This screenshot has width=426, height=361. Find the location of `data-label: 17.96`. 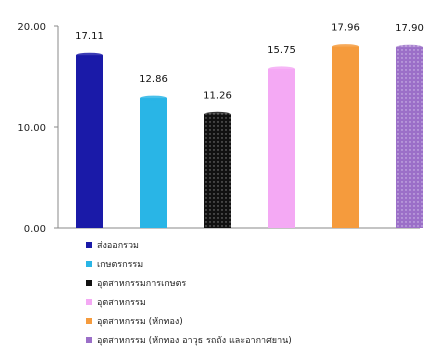

data-label: 17.96 is located at coordinates (345, 28).